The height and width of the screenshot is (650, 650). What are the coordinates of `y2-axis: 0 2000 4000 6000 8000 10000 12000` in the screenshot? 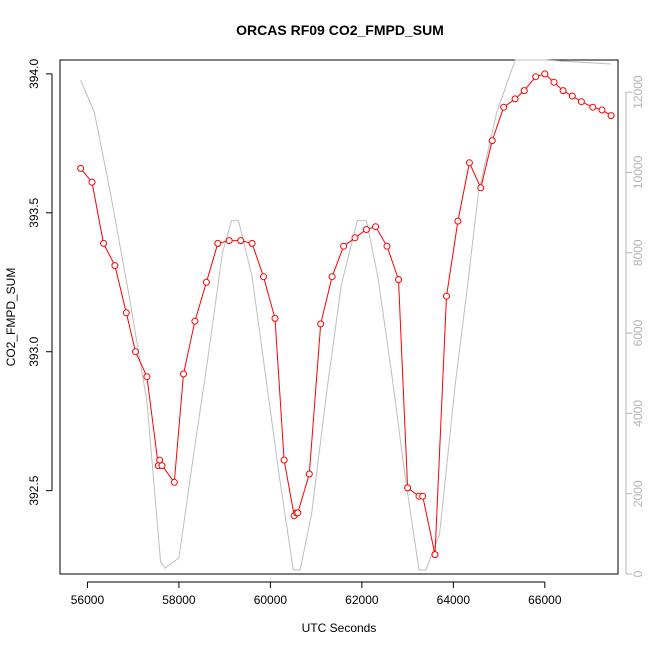 It's located at (635, 326).